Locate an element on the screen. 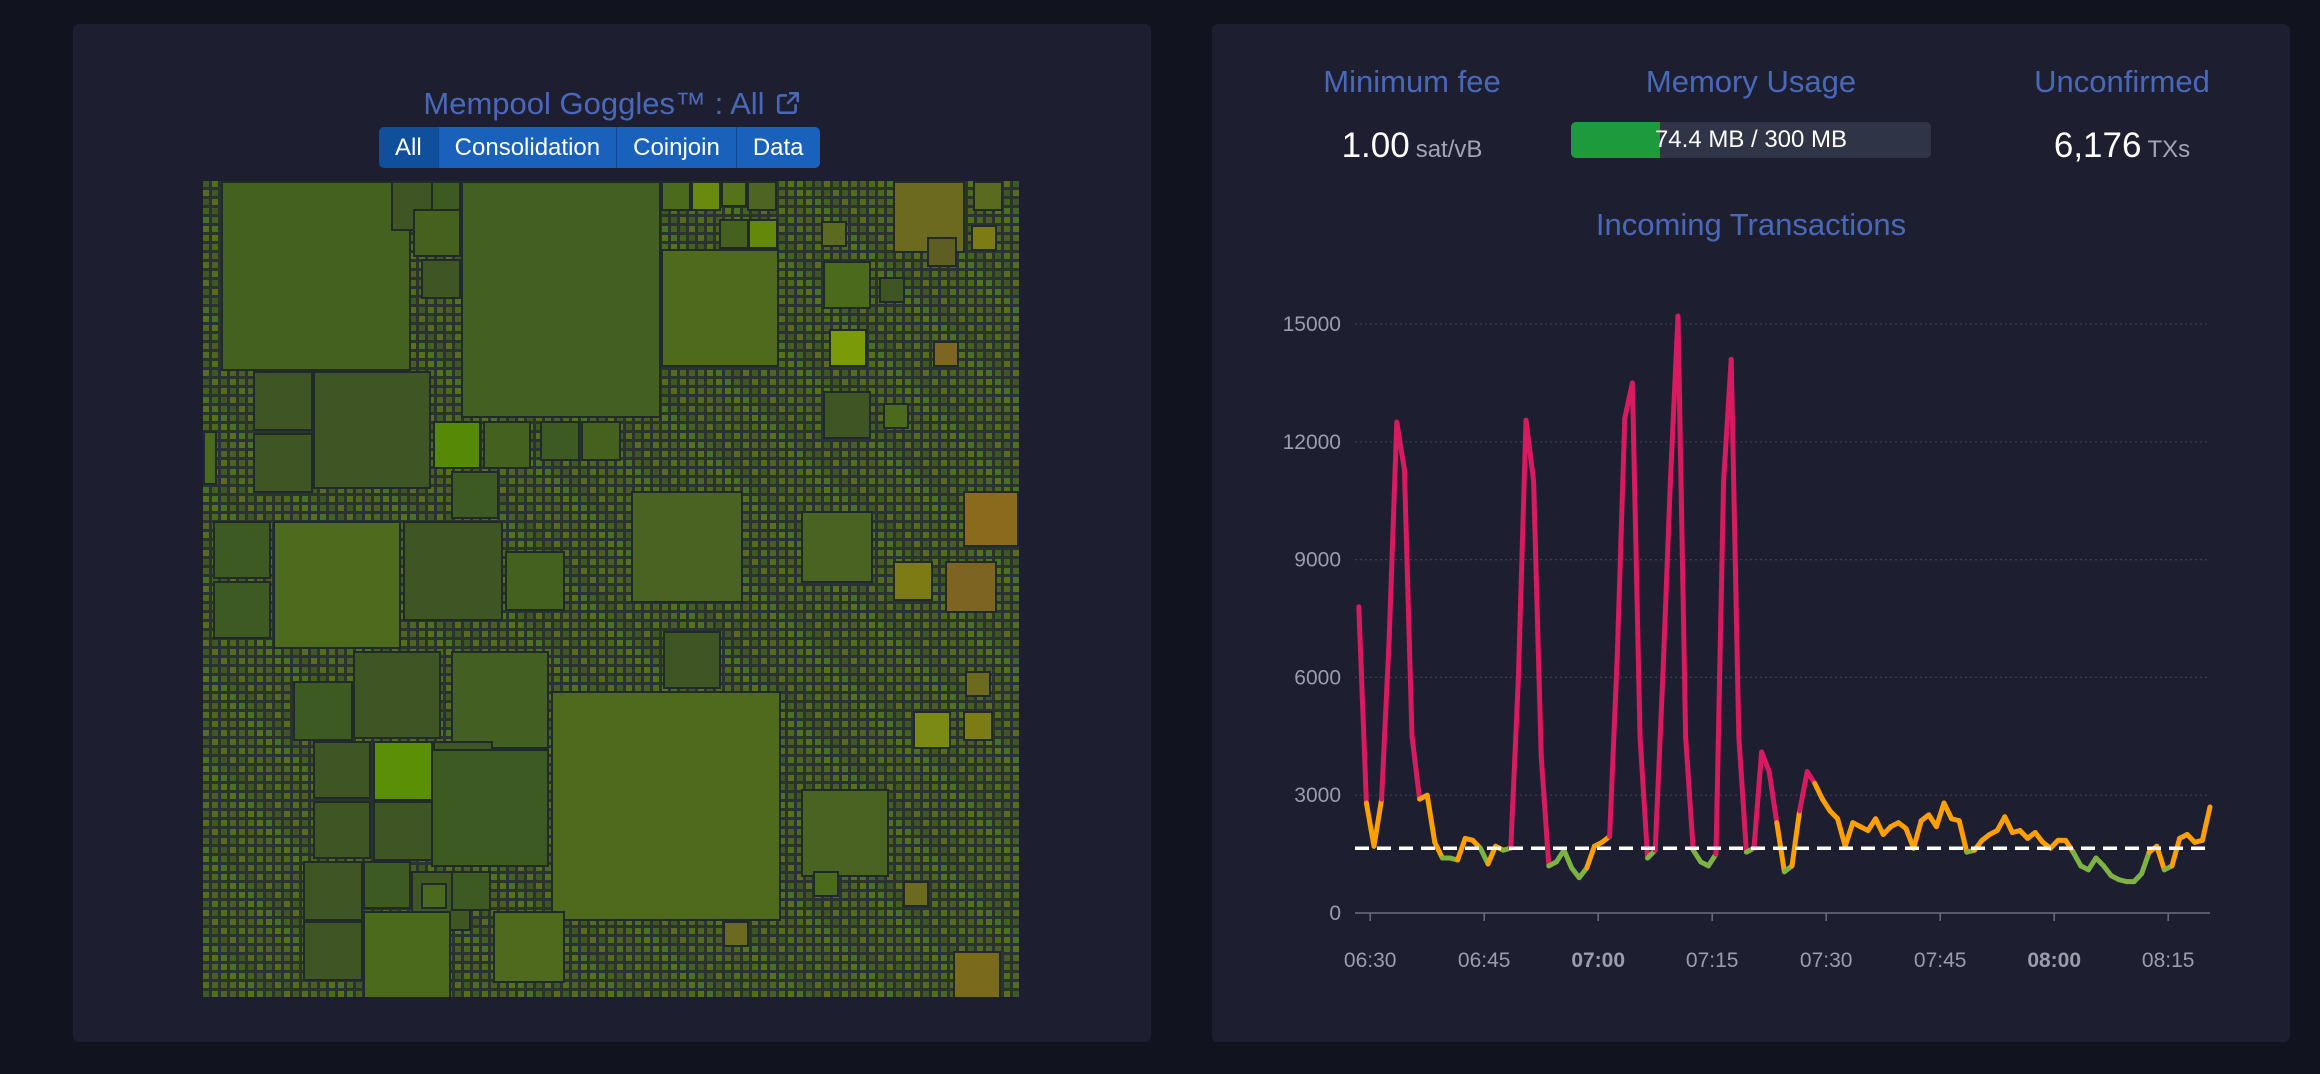 The image size is (2320, 1074). goggles-title: Mempool Goggles™ : All is located at coordinates (612, 104).